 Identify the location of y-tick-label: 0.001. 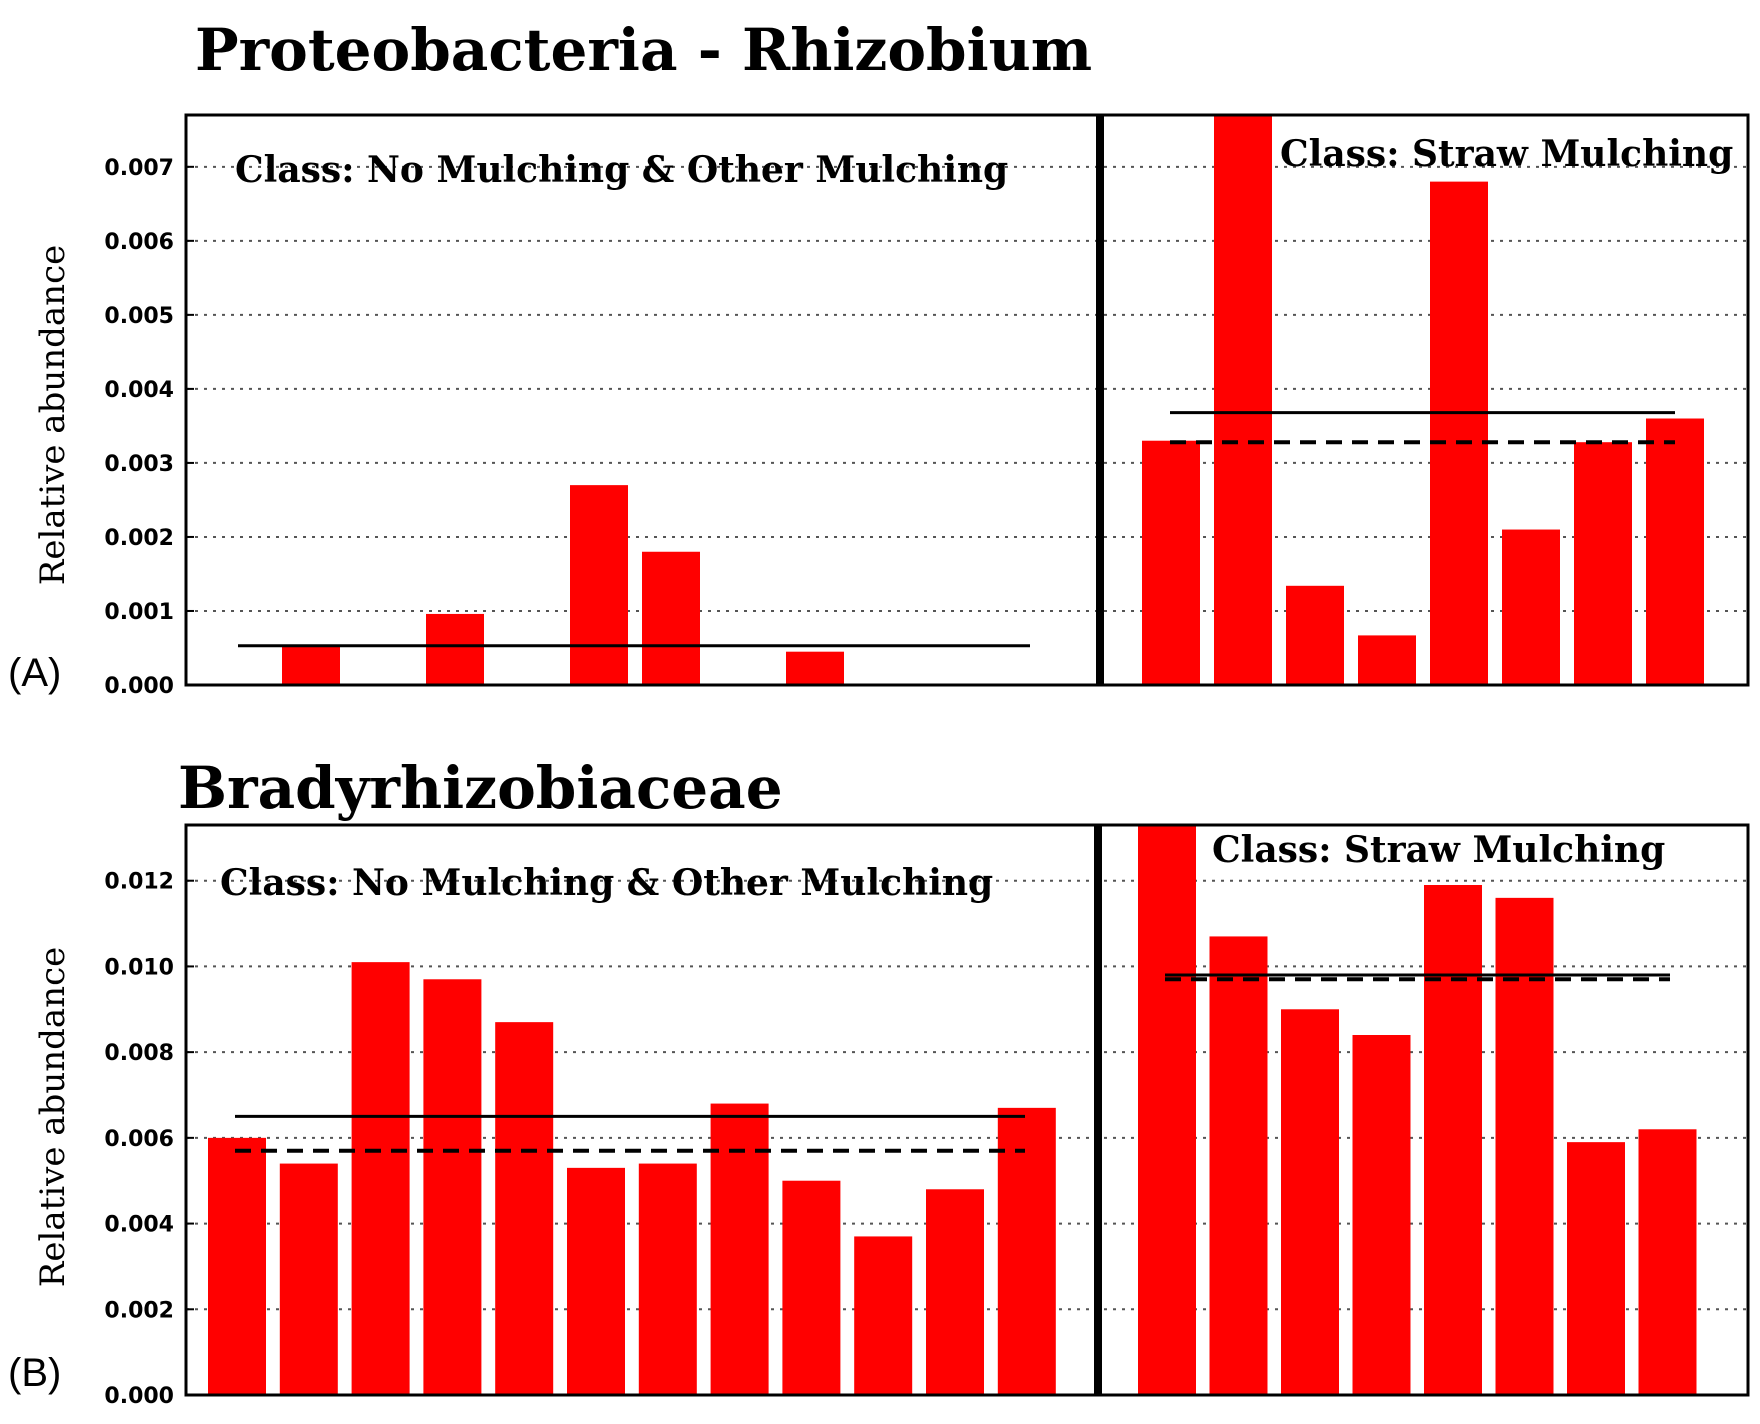
(139, 612).